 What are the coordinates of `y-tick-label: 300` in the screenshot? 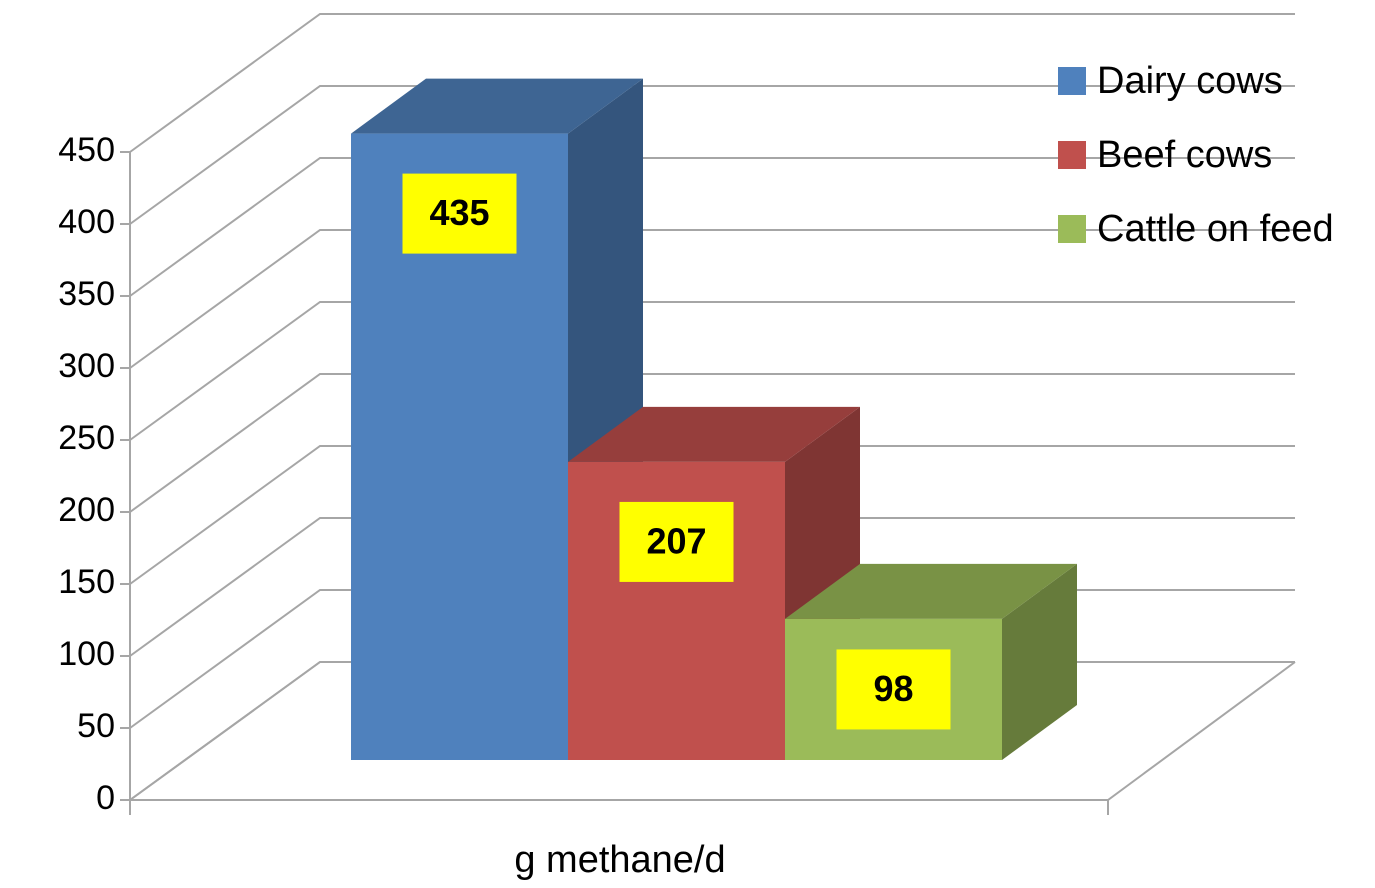 It's located at (86, 366).